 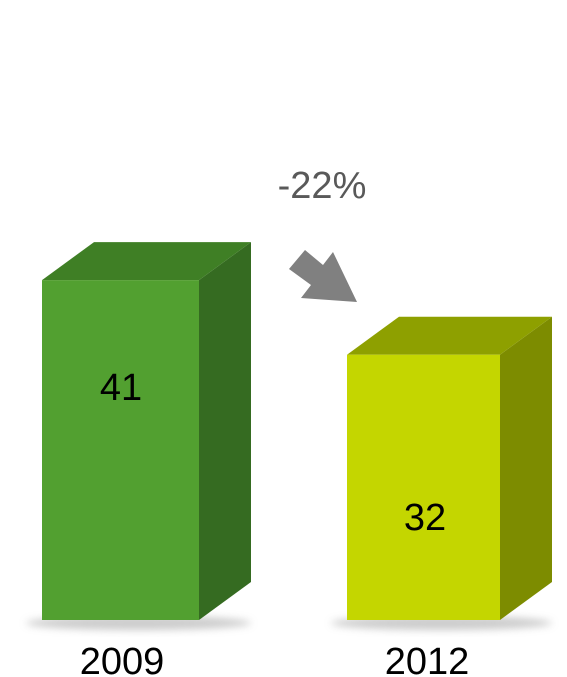 I want to click on category-label-2012: 2012, so click(x=427, y=659).